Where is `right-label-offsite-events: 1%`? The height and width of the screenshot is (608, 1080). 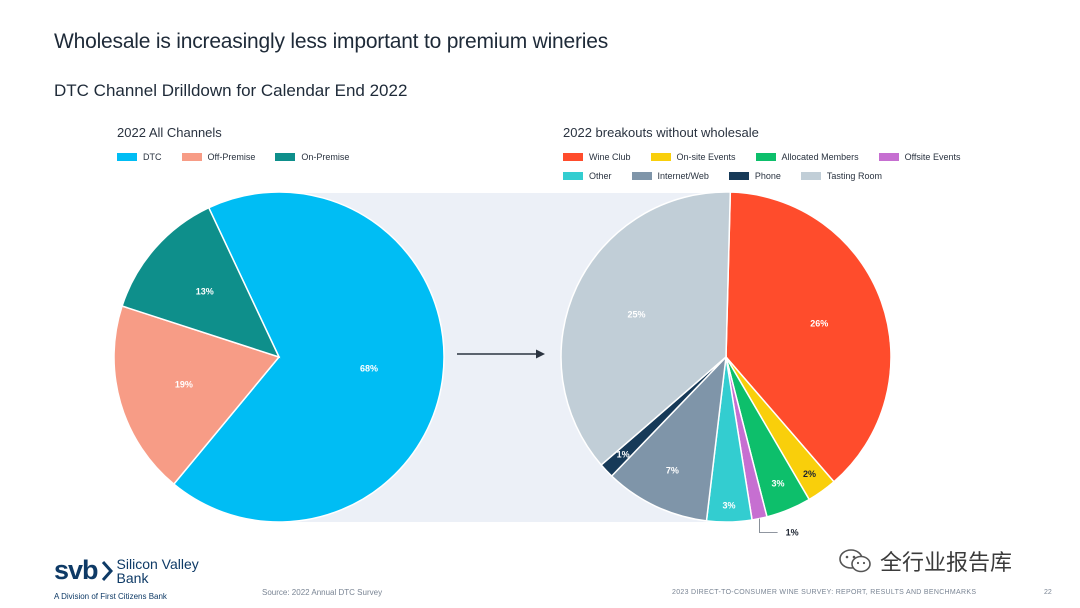
right-label-offsite-events: 1% is located at coordinates (792, 533).